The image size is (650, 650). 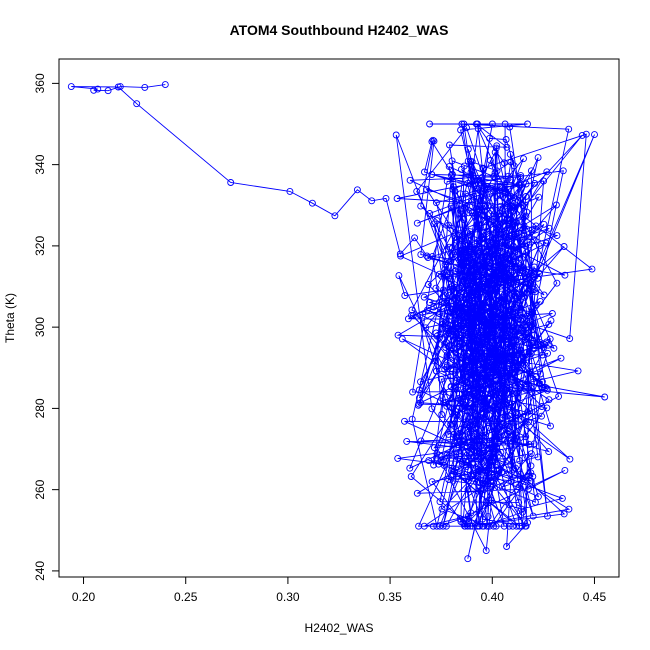 I want to click on y-axis-label: Theta (K), so click(x=10, y=318).